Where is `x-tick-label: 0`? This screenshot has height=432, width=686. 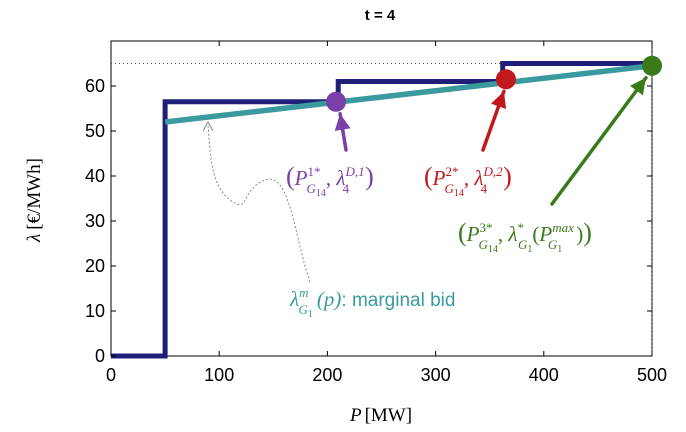 x-tick-label: 0 is located at coordinates (111, 375).